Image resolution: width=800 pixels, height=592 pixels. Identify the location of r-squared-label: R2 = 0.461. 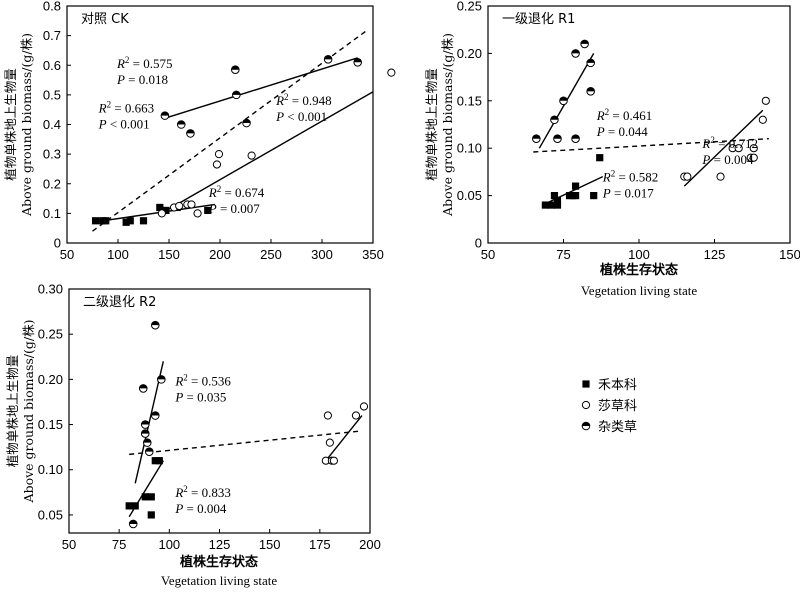
(624, 115).